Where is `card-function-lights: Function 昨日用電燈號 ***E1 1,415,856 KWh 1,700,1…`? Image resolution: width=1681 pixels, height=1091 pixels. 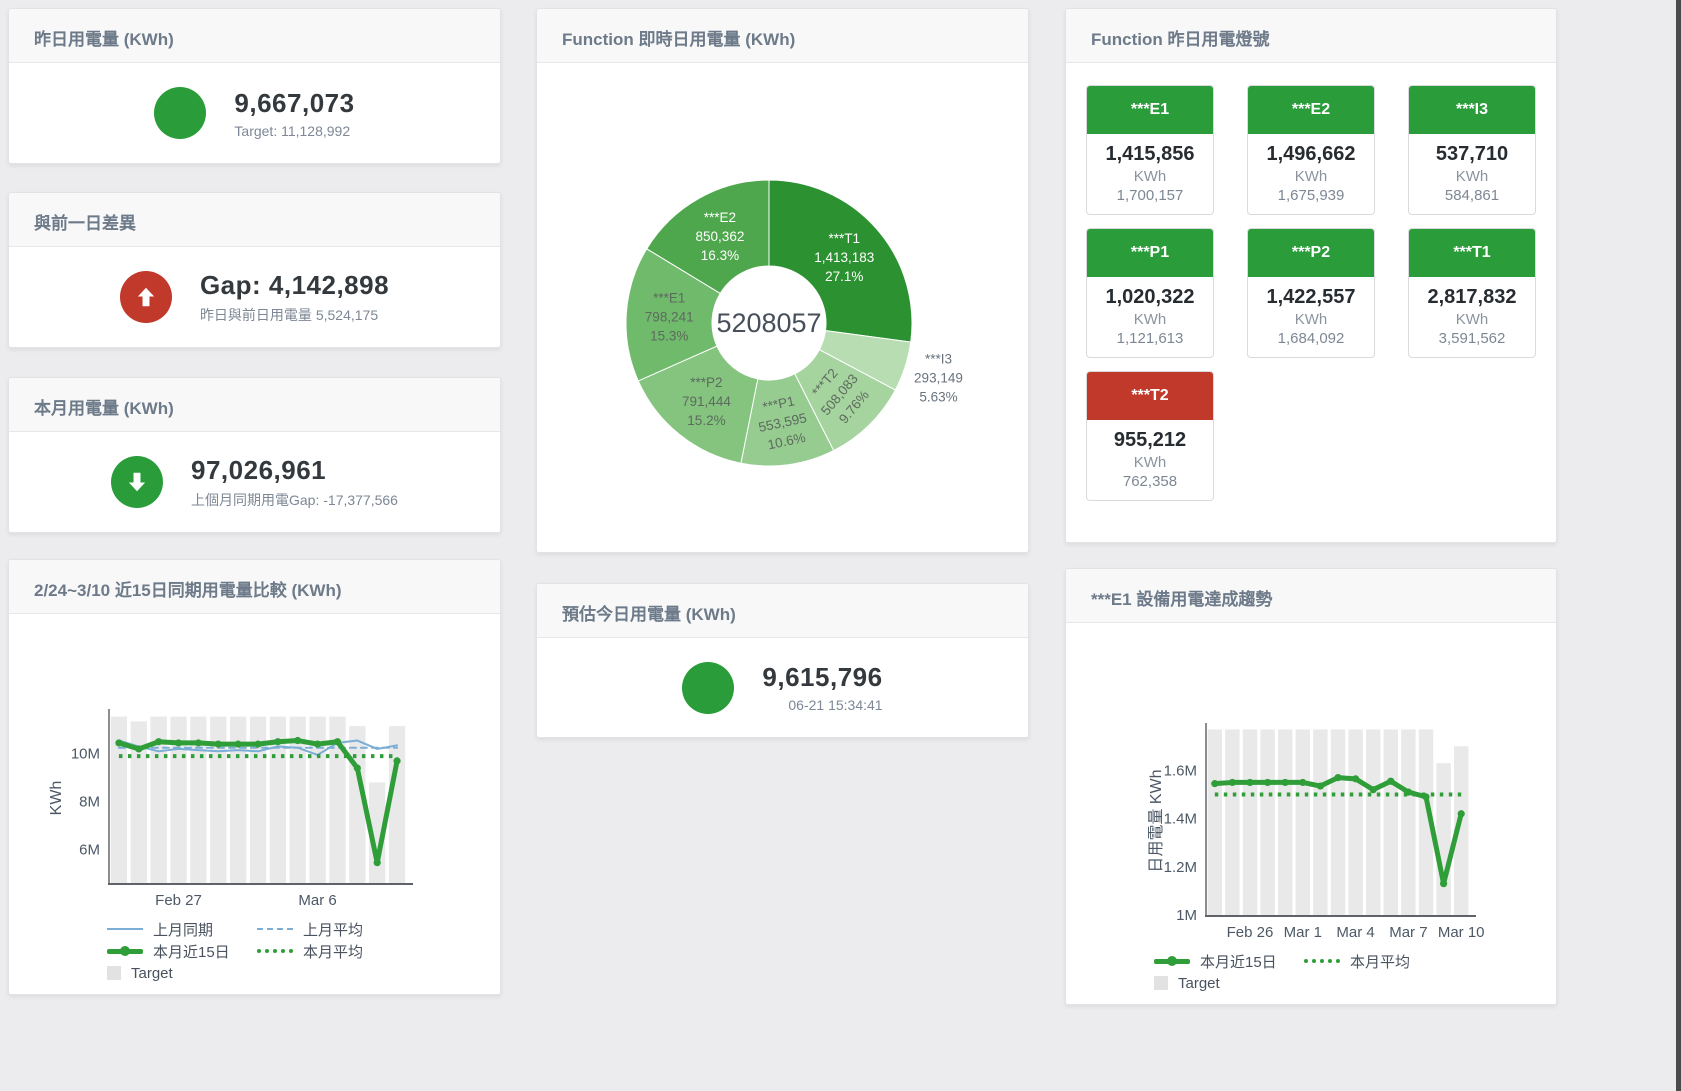 card-function-lights: Function 昨日用電燈號 ***E1 1,415,856 KWh 1,700,1… is located at coordinates (1311, 275).